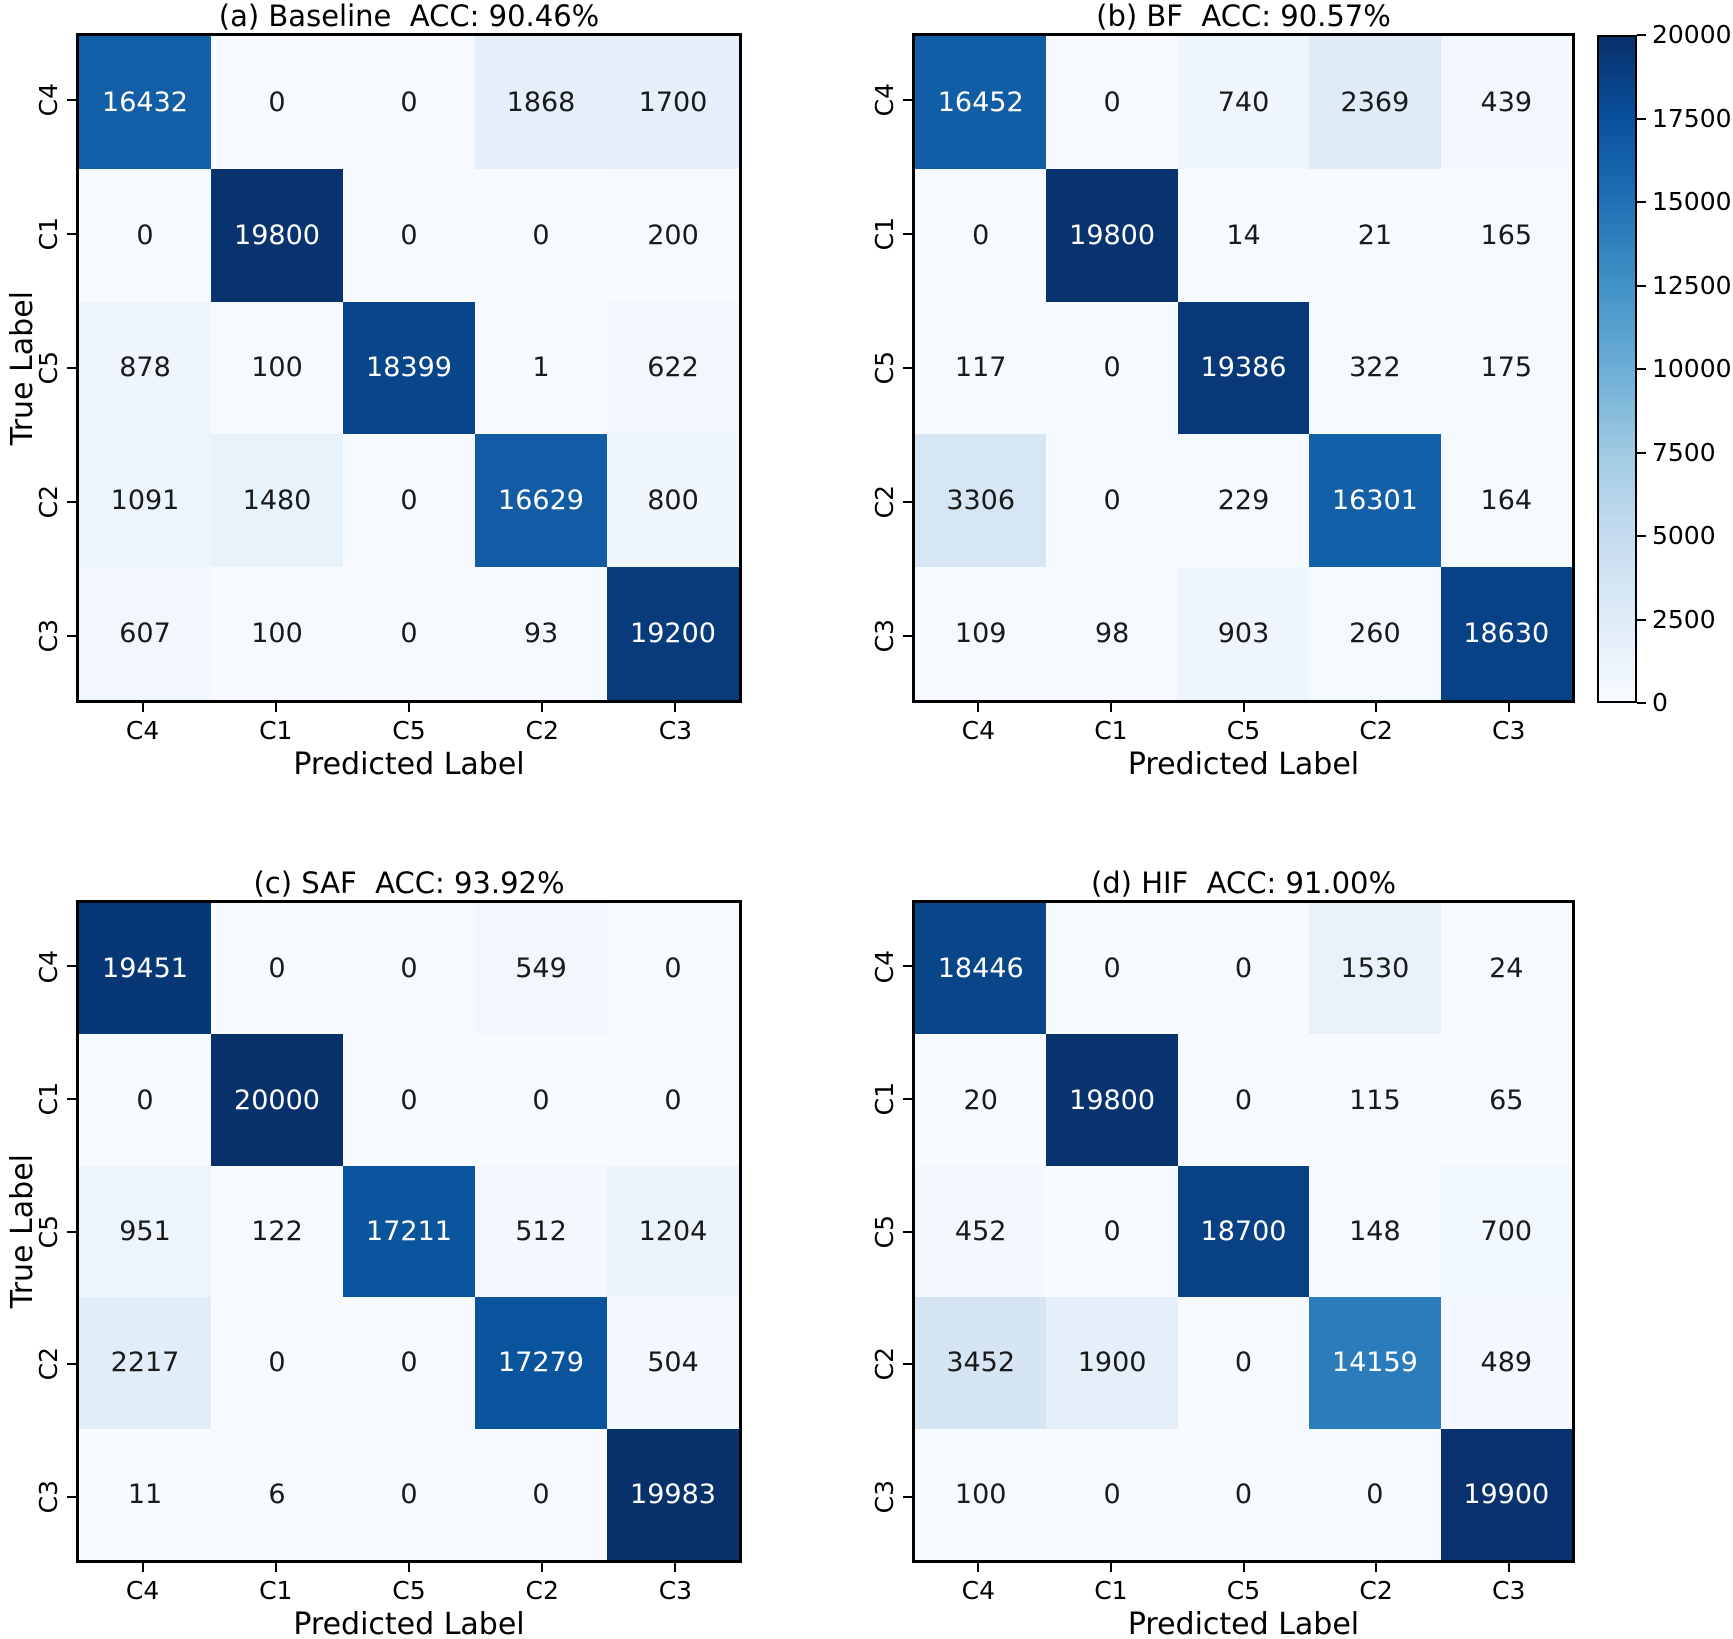 The width and height of the screenshot is (1733, 1639). What do you see at coordinates (1692, 368) in the screenshot?
I see `colorbar-tick-label: 10000` at bounding box center [1692, 368].